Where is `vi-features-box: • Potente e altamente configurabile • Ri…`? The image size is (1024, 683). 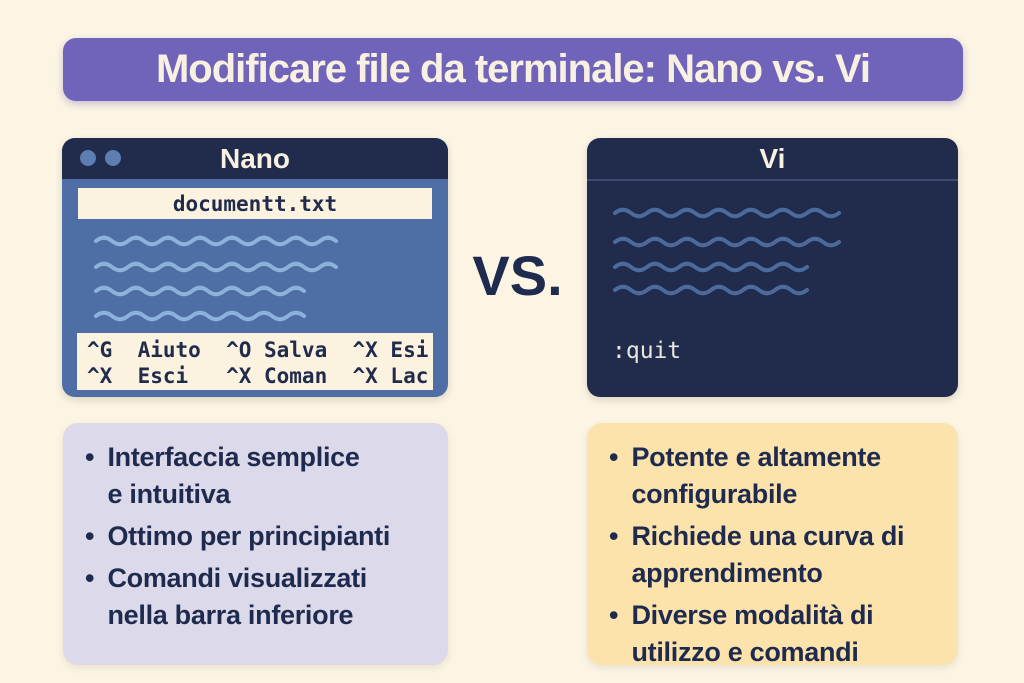
vi-features-box: • Potente e altamente configurabile • Ri… is located at coordinates (772, 545).